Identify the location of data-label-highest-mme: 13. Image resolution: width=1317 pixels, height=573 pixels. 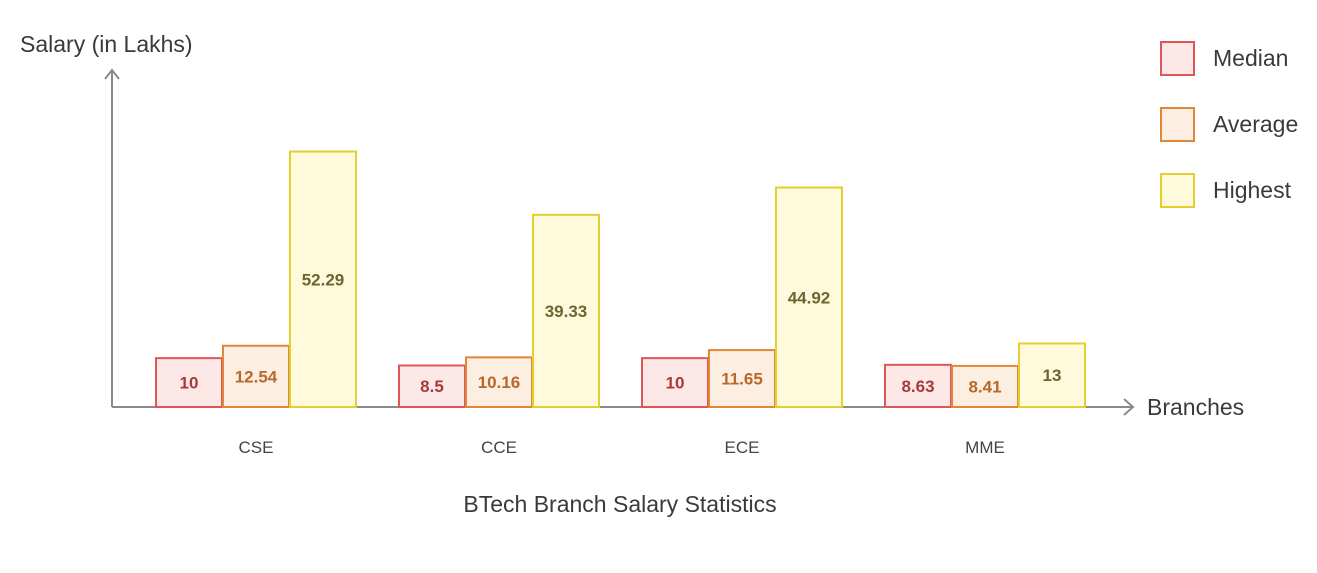
(1052, 375).